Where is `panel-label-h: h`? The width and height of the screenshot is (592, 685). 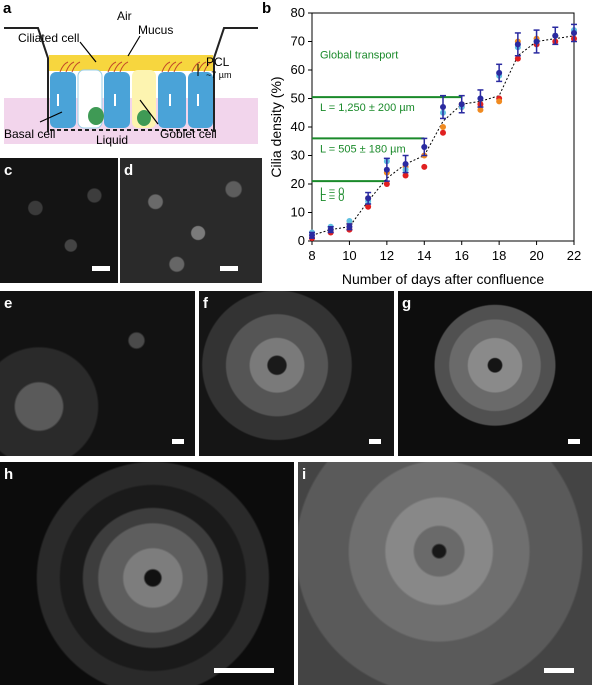 panel-label-h: h is located at coordinates (9, 474).